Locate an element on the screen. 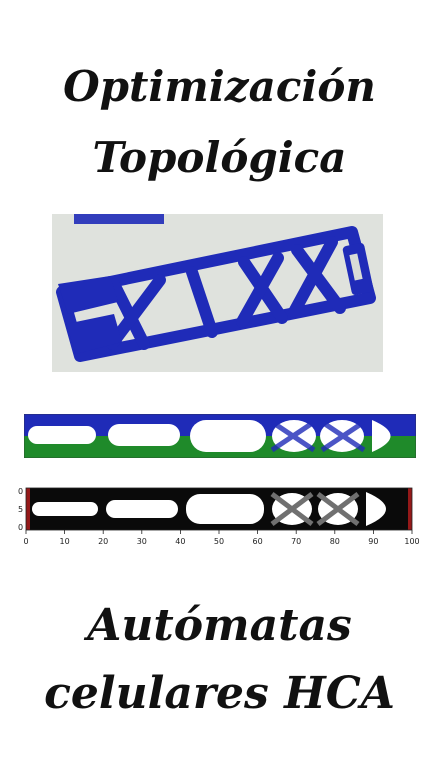 The height and width of the screenshot is (768, 439). title-top-line-1: Optimización is located at coordinates (219, 86).